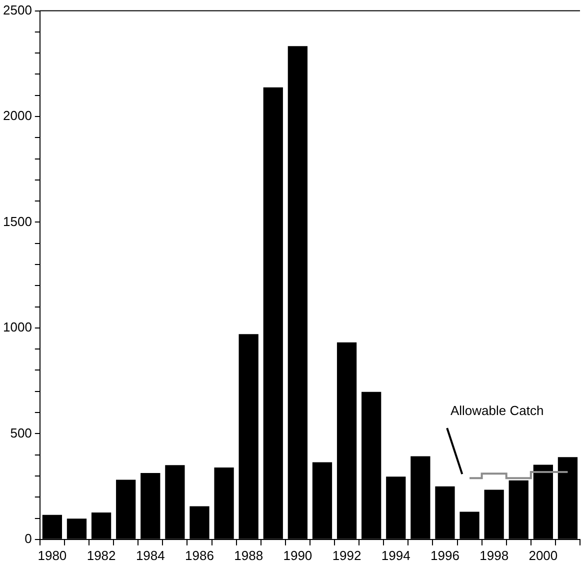 The height and width of the screenshot is (567, 583). Describe the element at coordinates (28, 538) in the screenshot. I see `y-tick-label: 0` at that location.